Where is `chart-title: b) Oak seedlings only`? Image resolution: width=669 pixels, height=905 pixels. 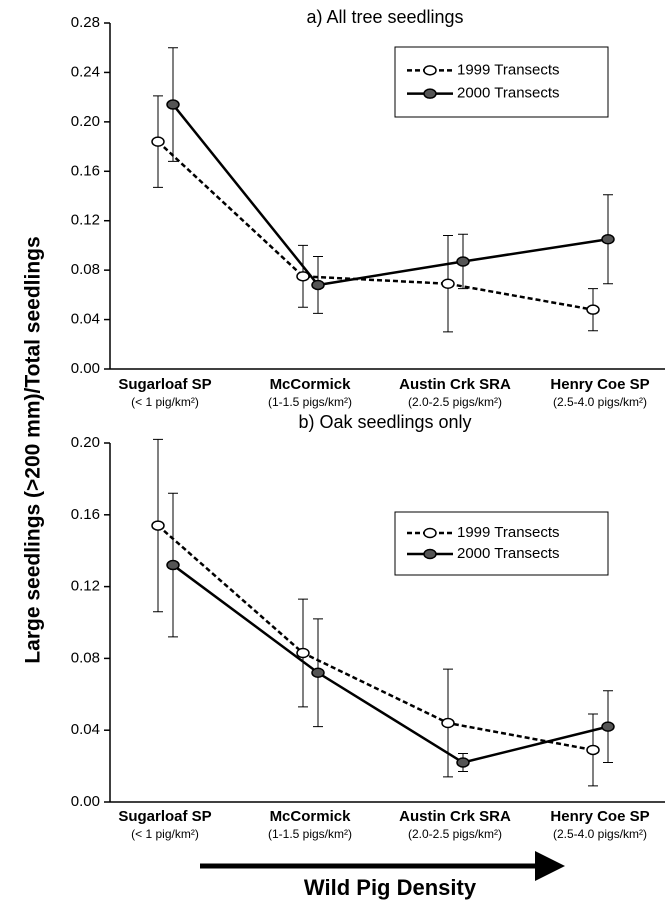 chart-title: b) Oak seedlings only is located at coordinates (384, 422).